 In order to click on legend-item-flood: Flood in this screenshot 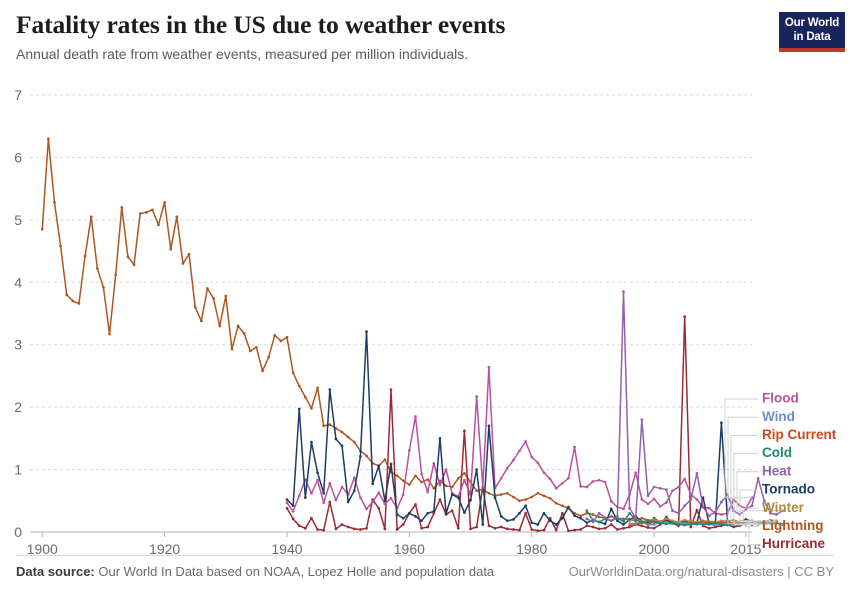, I will do `click(780, 398)`.